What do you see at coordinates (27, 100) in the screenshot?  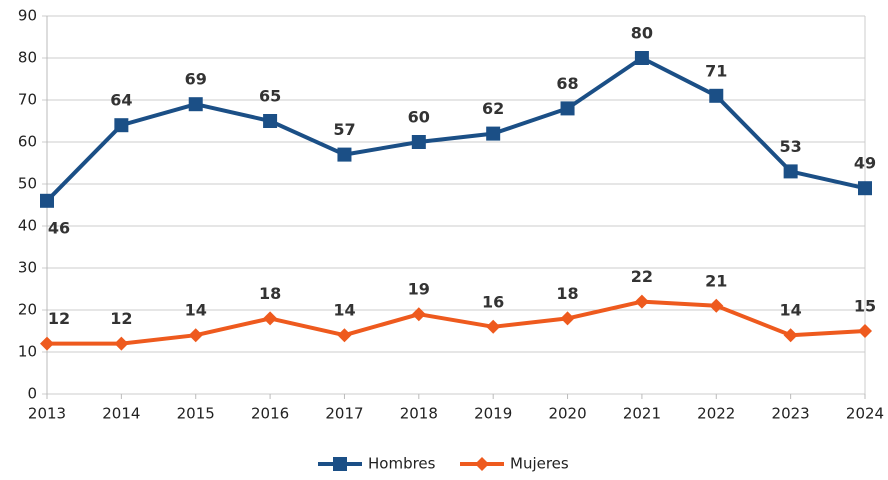 I see `y-tick-label: 70` at bounding box center [27, 100].